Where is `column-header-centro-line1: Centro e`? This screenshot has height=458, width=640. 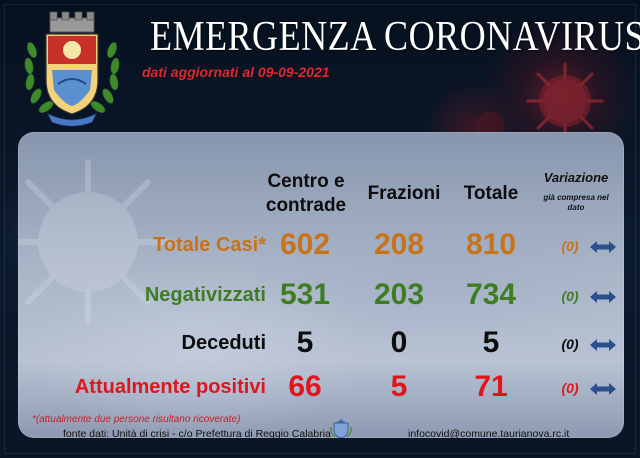 column-header-centro-line1: Centro e is located at coordinates (306, 181).